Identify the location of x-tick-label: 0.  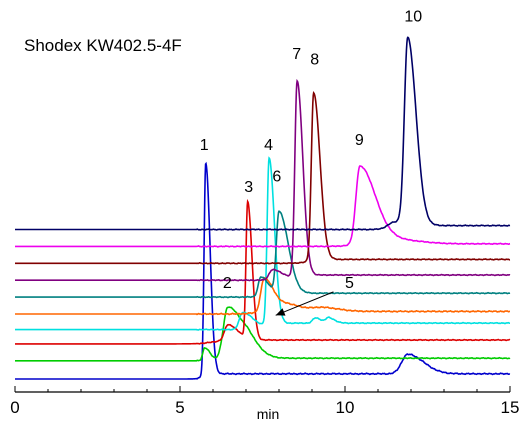
(14, 407).